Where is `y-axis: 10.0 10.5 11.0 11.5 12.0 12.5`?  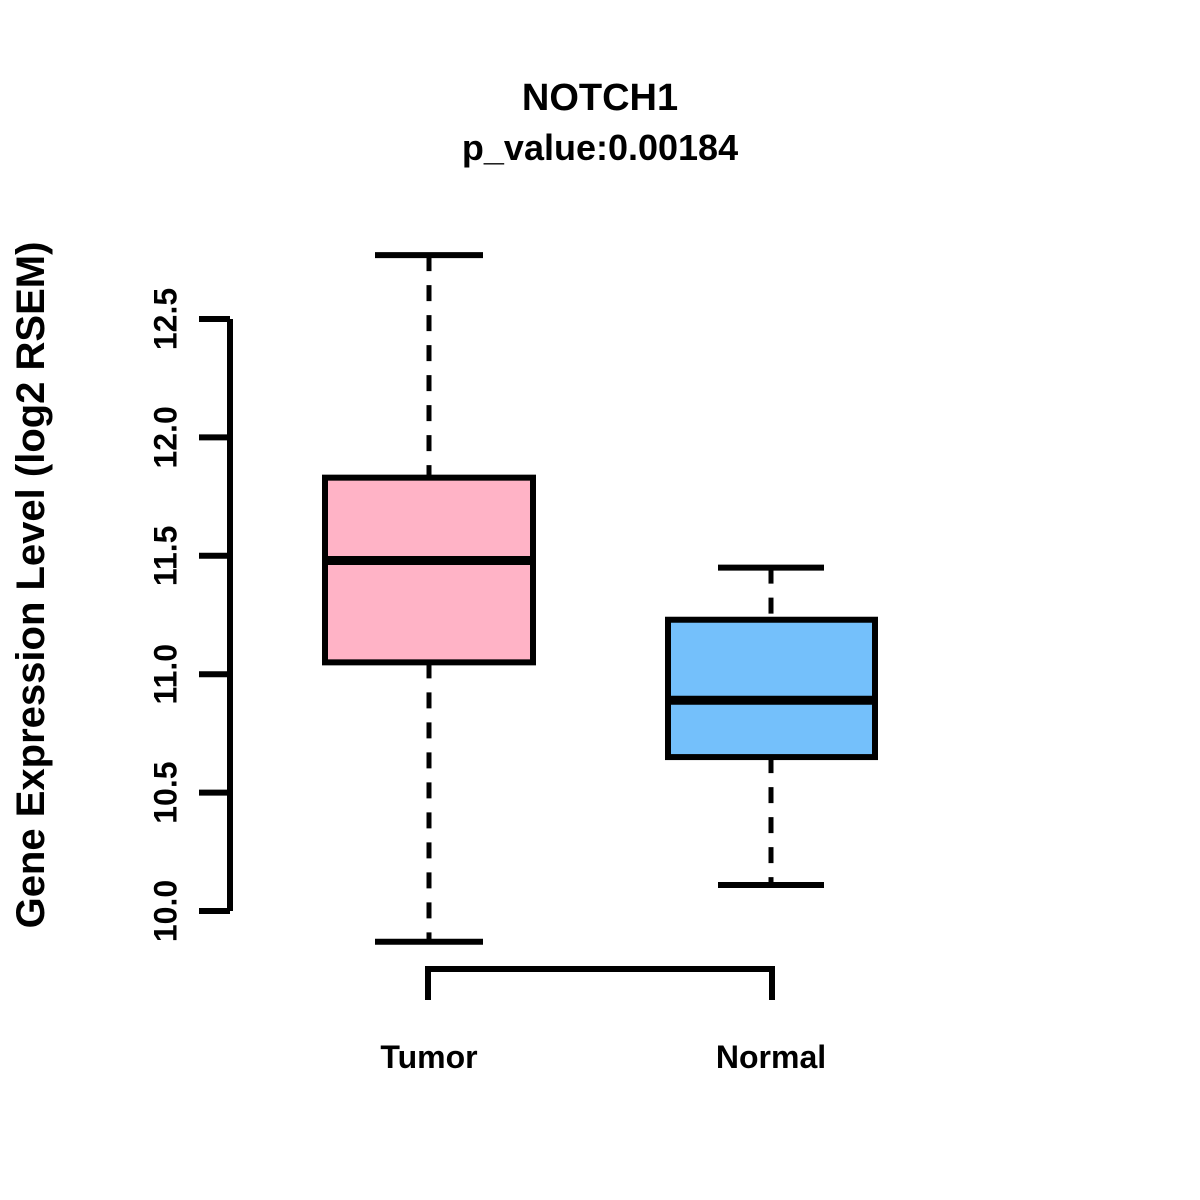 y-axis: 10.0 10.5 11.0 11.5 12.0 12.5 is located at coordinates (190, 615).